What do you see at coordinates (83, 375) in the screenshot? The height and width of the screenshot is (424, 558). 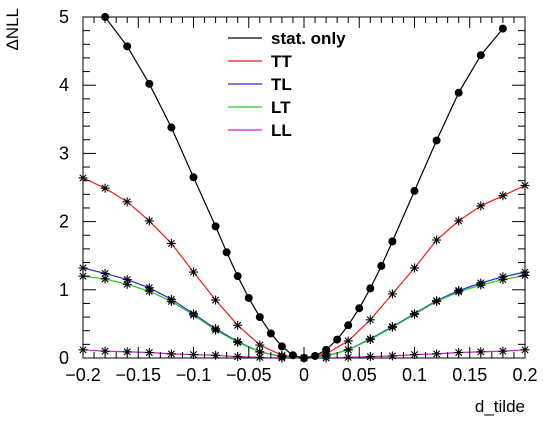 I see `x-tick-label: −0.2` at bounding box center [83, 375].